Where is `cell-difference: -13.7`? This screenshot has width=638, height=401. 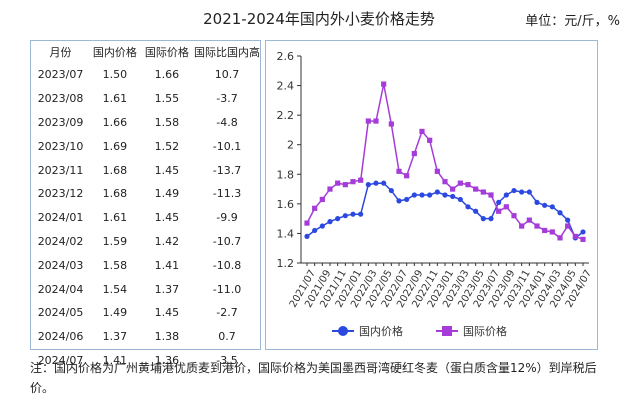 cell-difference: -13.7 is located at coordinates (227, 170).